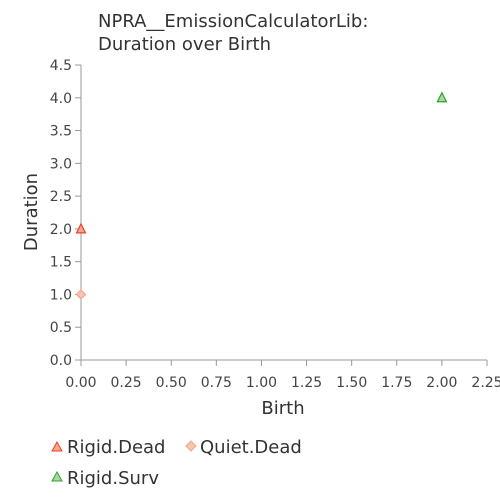  What do you see at coordinates (351, 383) in the screenshot?
I see `x-tick-label: 1.50` at bounding box center [351, 383].